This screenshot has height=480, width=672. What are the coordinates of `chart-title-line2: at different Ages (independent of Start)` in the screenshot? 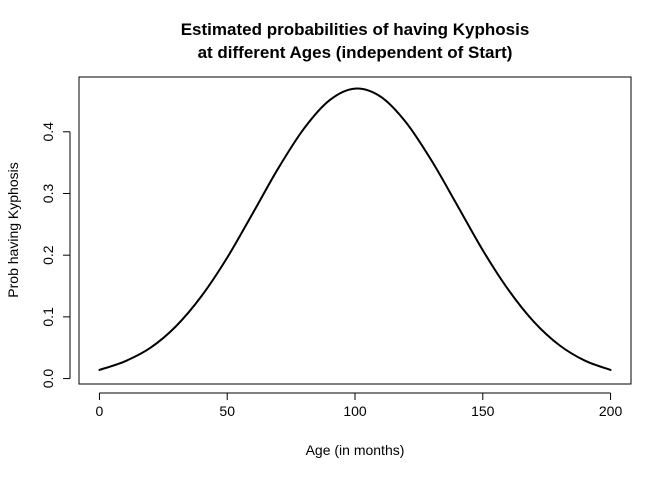 It's located at (355, 52).